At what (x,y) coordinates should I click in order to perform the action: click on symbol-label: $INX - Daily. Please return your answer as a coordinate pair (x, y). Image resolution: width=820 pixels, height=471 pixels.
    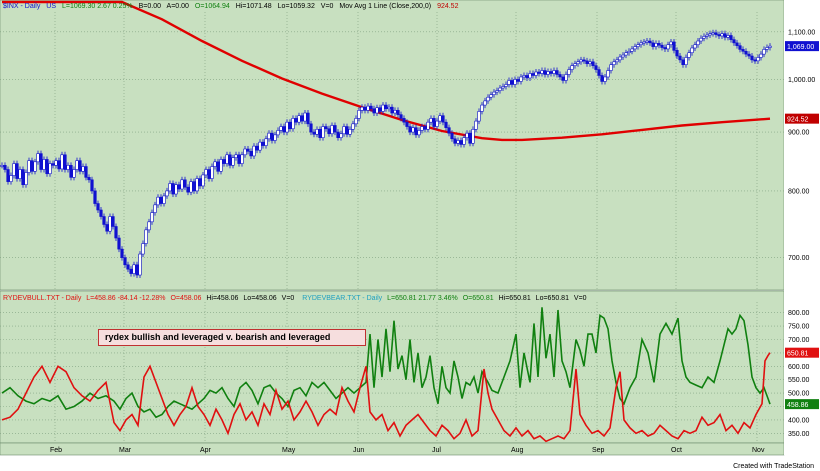
    Looking at the image, I should click on (22, 6).